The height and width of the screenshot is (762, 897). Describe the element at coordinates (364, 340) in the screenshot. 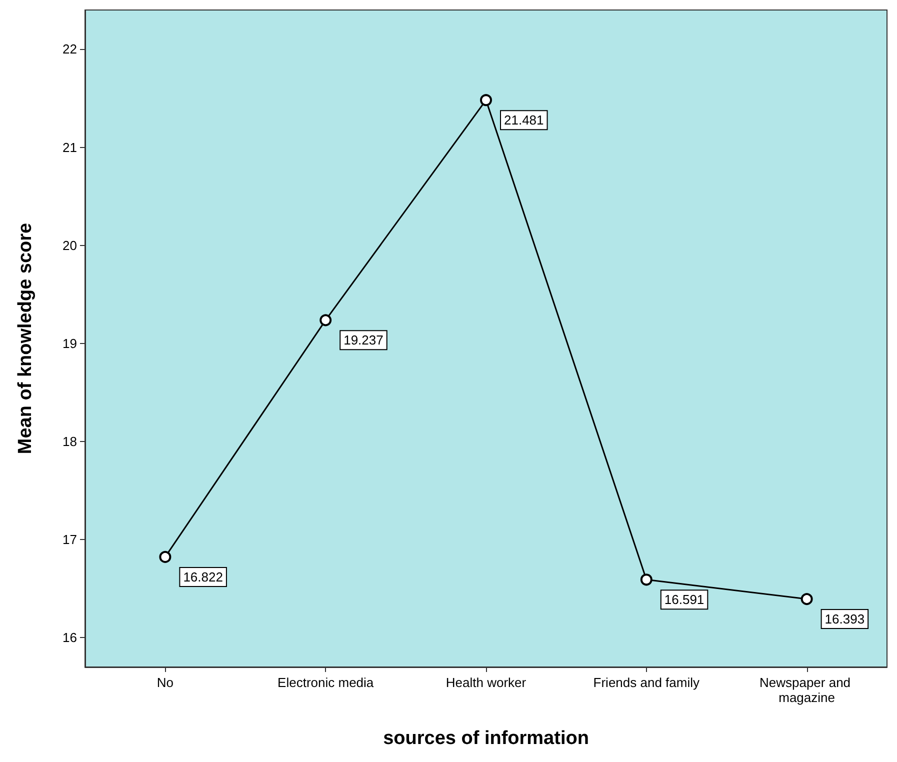

I see `data-label: 19.237` at that location.